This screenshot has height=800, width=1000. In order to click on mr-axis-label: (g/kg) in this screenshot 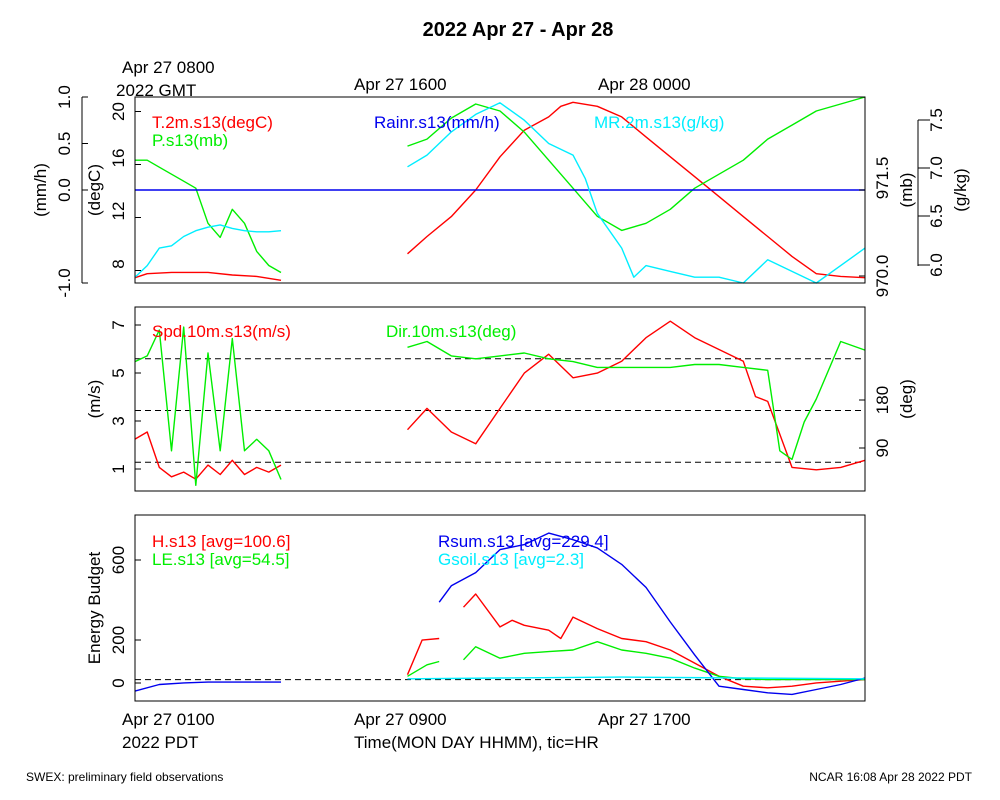, I will do `click(960, 189)`.